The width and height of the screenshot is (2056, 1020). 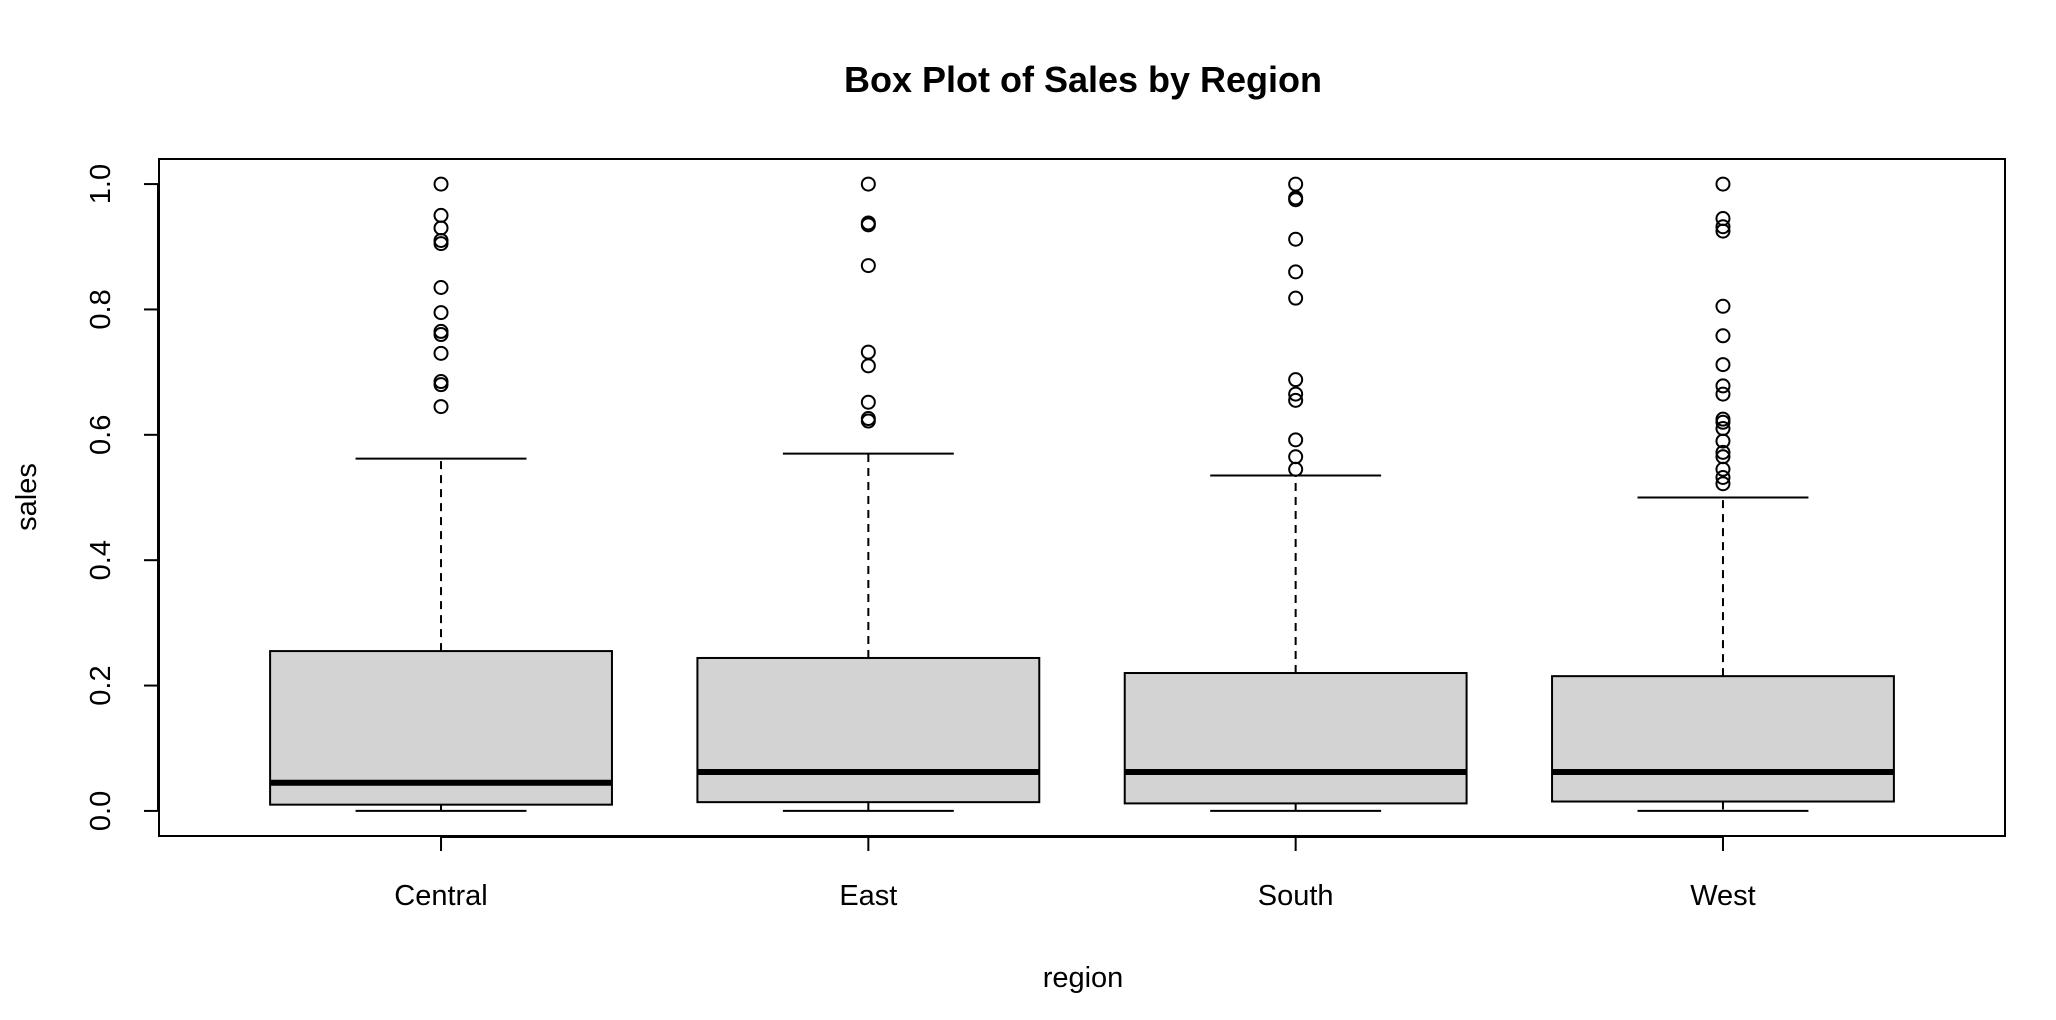 What do you see at coordinates (101, 309) in the screenshot?
I see `y-tick-label: 0.8` at bounding box center [101, 309].